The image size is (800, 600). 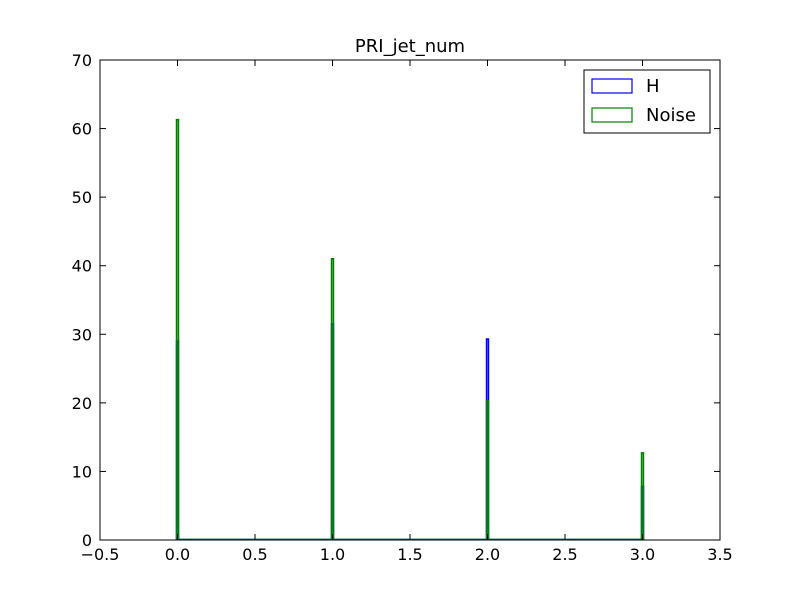 I want to click on legend-swatch-noise, so click(x=612, y=115).